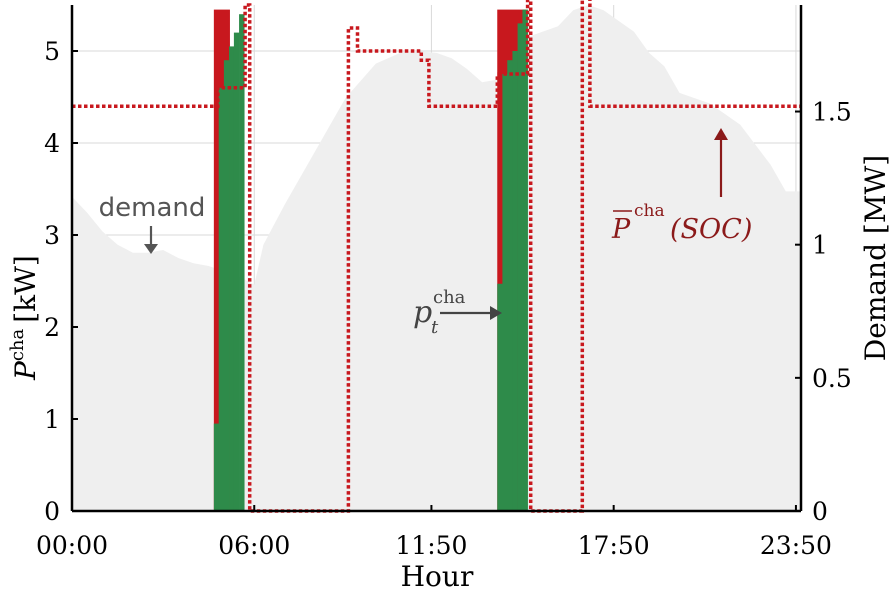 This screenshot has height=595, width=894. I want to click on y-right-tick-label-2: 1, so click(820, 245).